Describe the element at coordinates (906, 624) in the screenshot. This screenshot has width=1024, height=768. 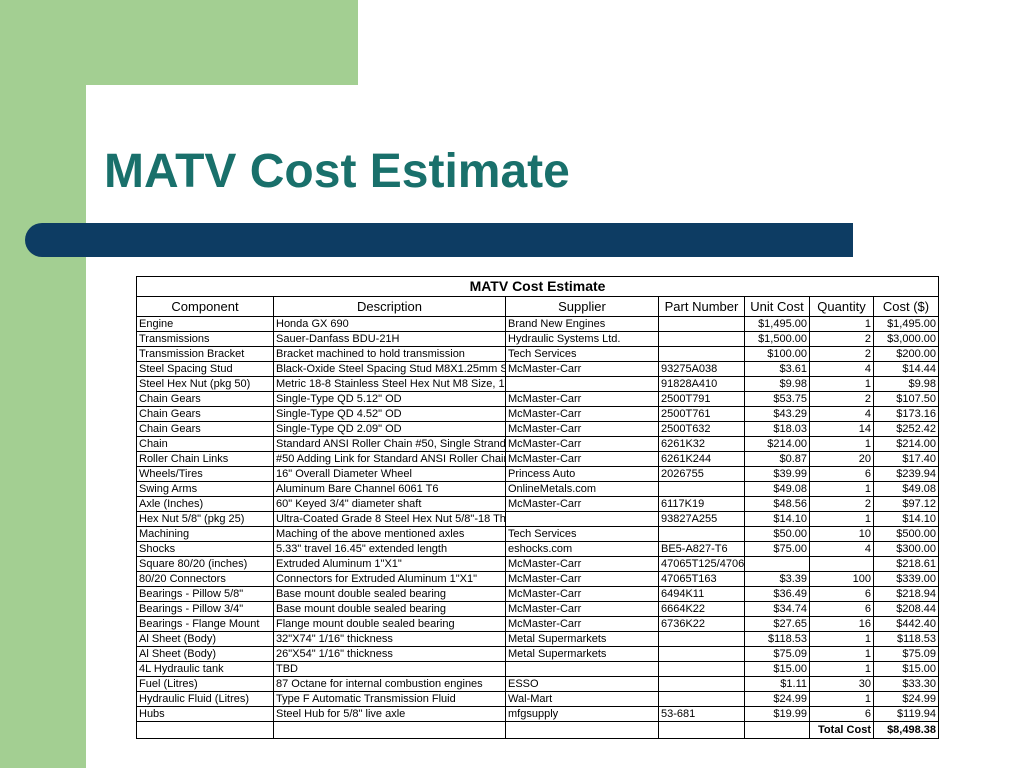
I see `table-cell: $442.40` at that location.